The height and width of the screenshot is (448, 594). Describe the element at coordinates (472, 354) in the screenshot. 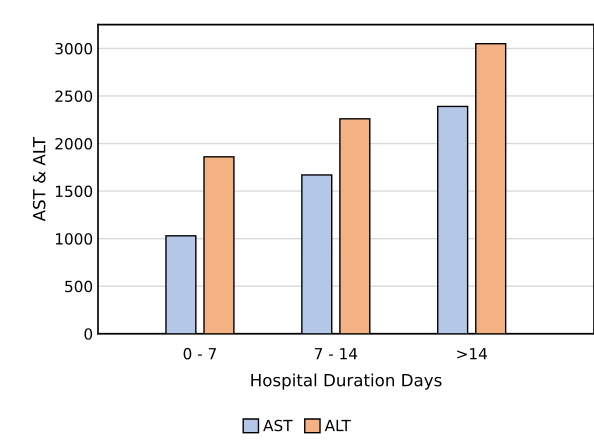

I see `x-tick-label: >14` at that location.